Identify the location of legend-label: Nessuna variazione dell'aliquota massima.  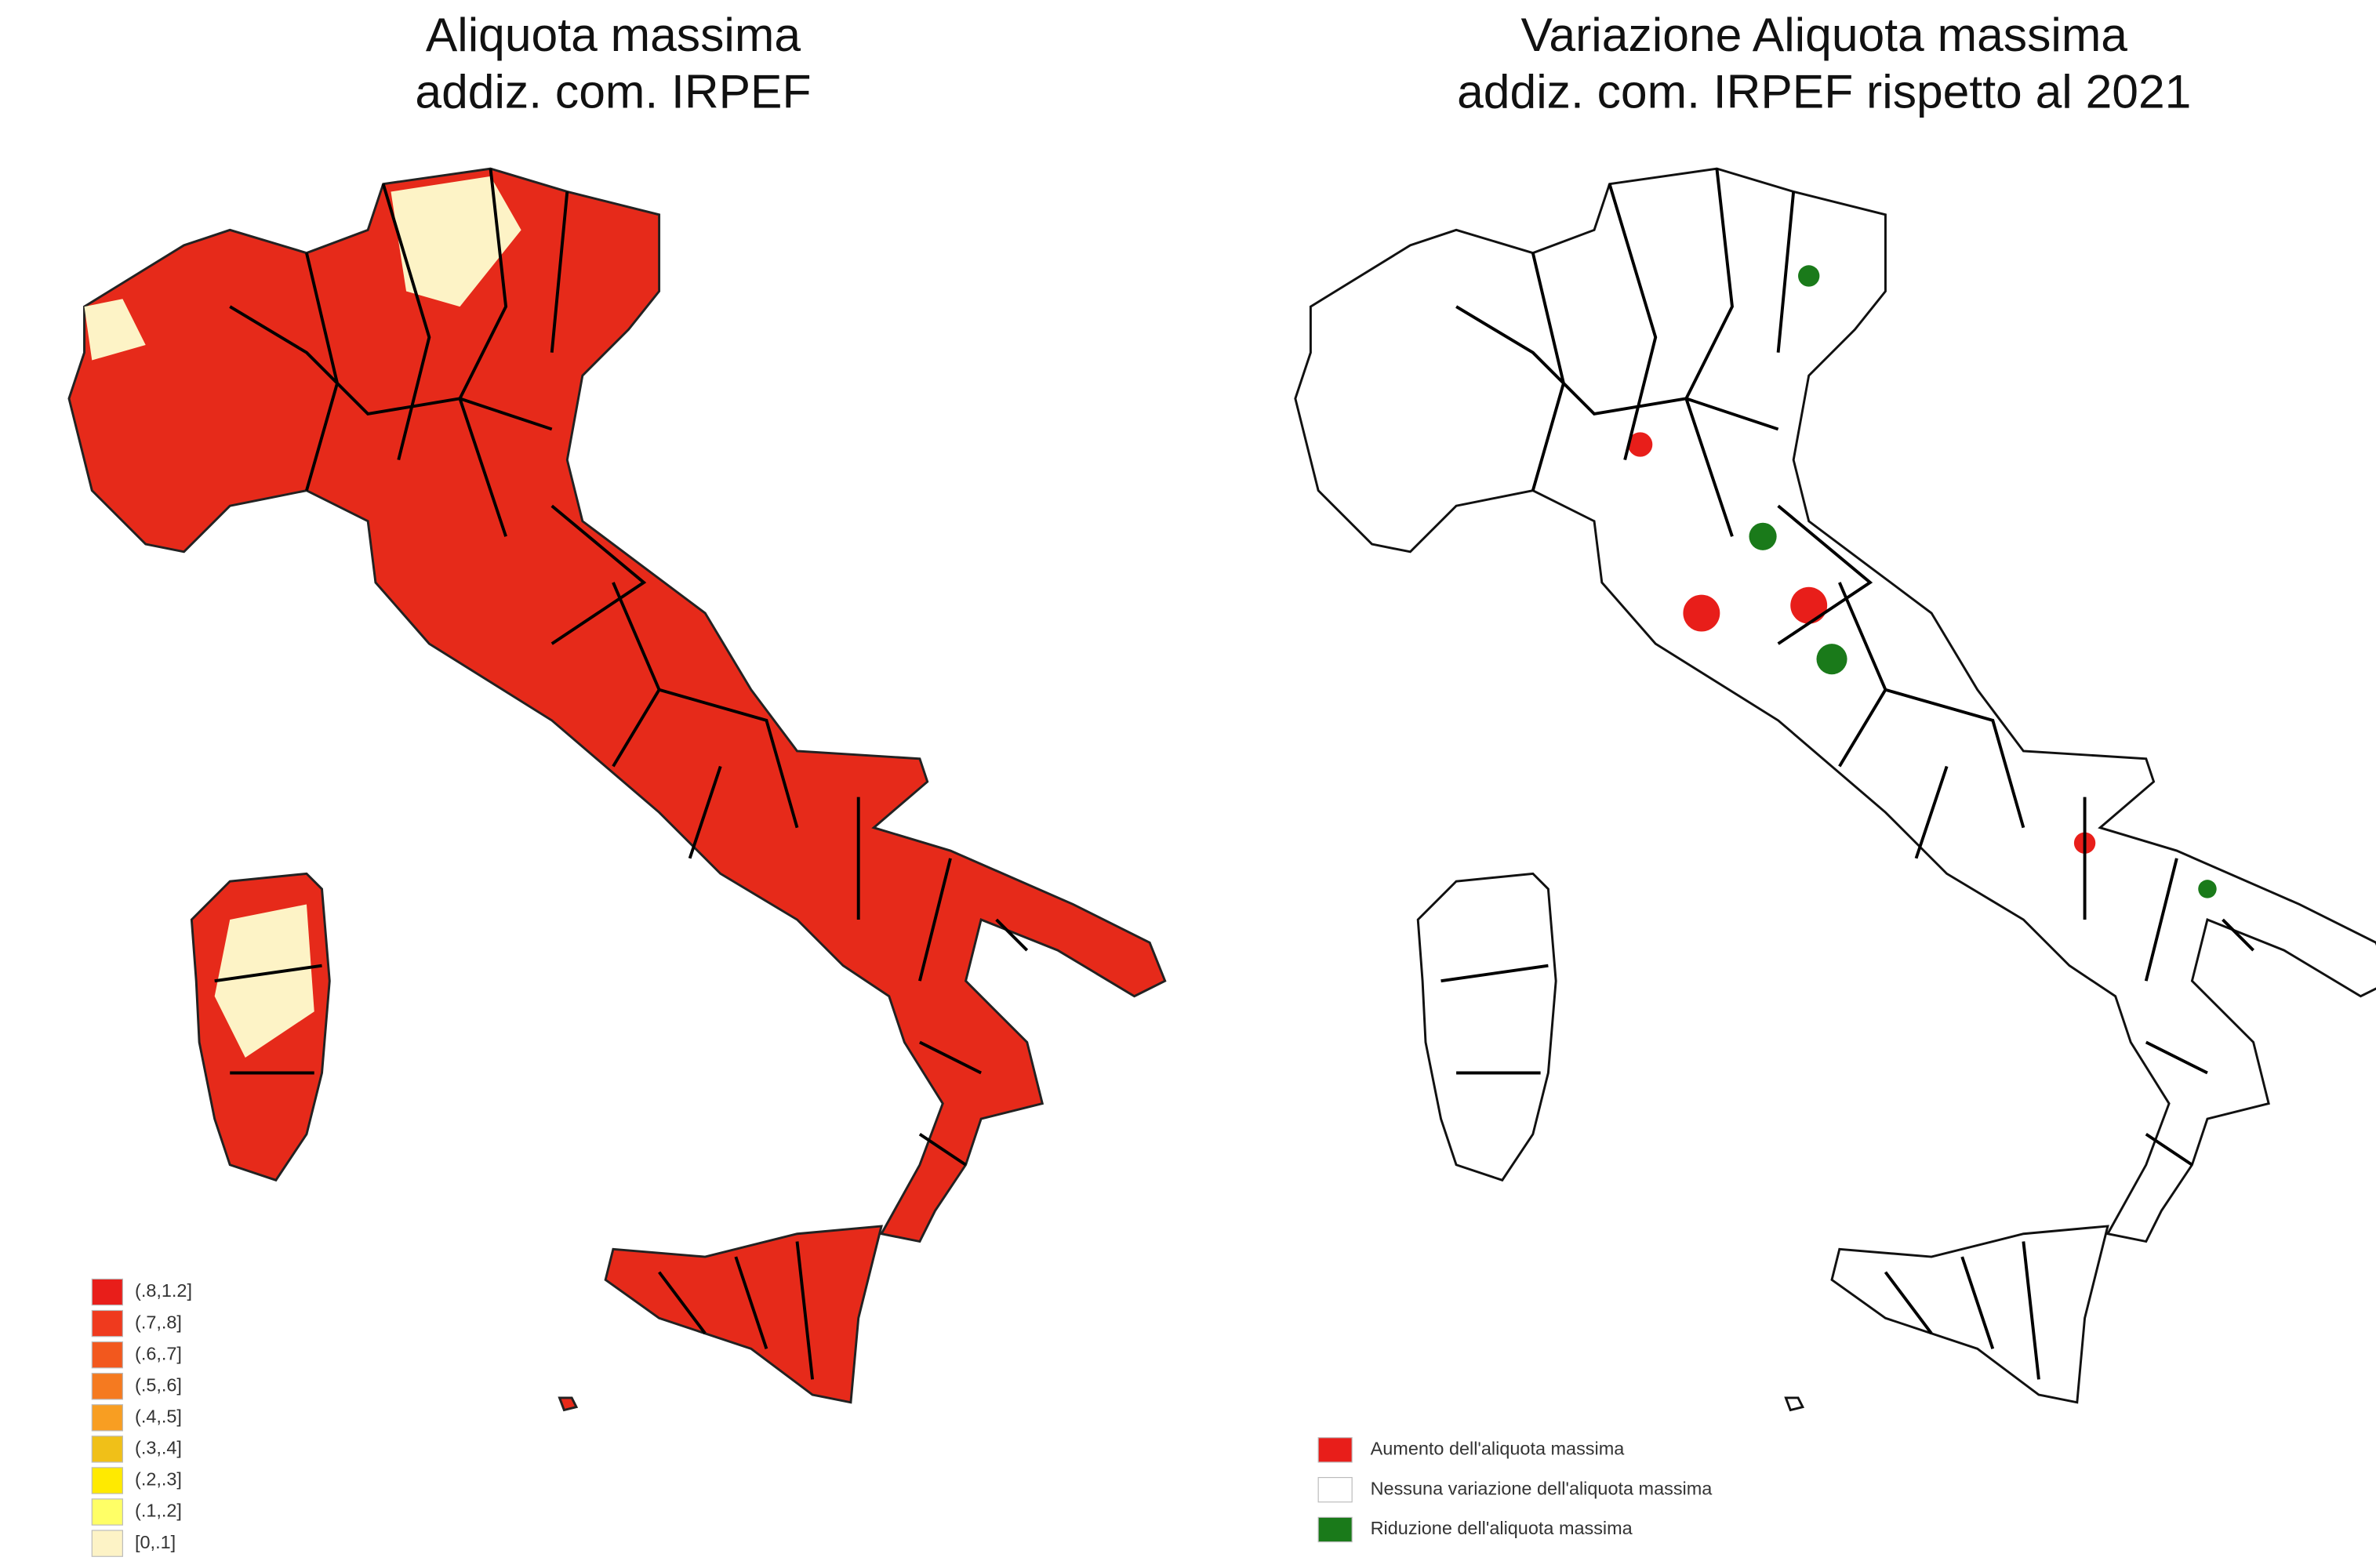
(1542, 1488).